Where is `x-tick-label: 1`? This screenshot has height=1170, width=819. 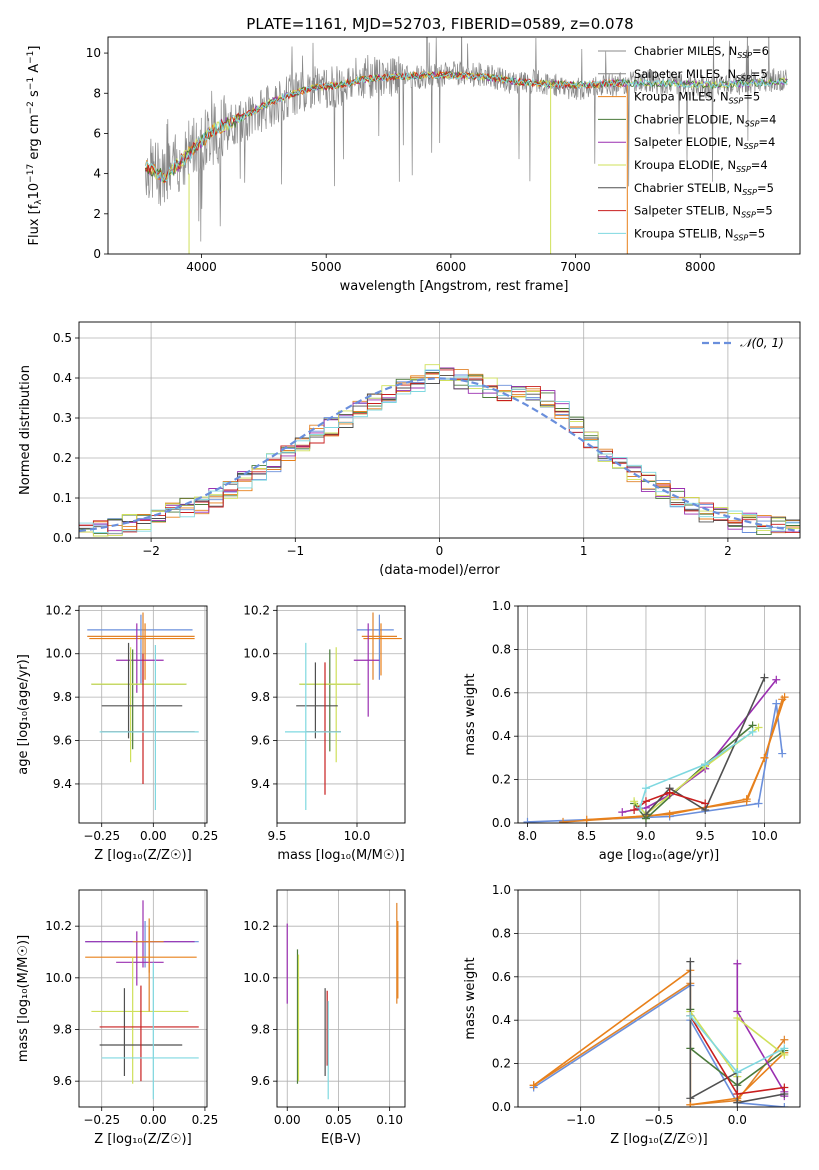
x-tick-label: 1 is located at coordinates (584, 551).